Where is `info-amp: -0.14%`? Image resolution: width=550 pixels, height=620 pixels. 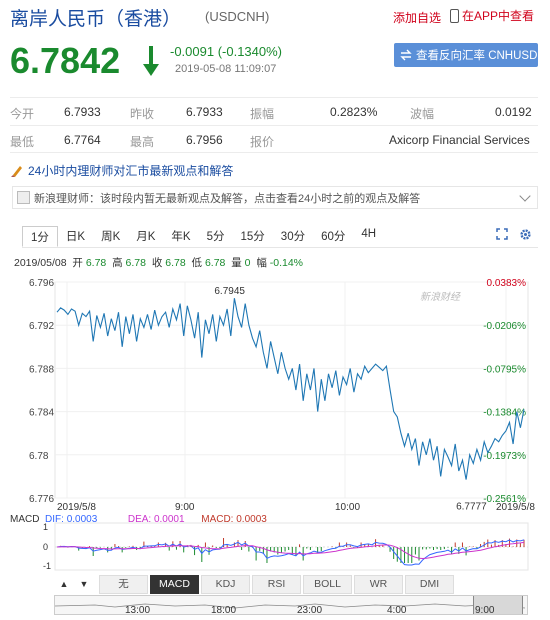 info-amp: -0.14% is located at coordinates (286, 263).